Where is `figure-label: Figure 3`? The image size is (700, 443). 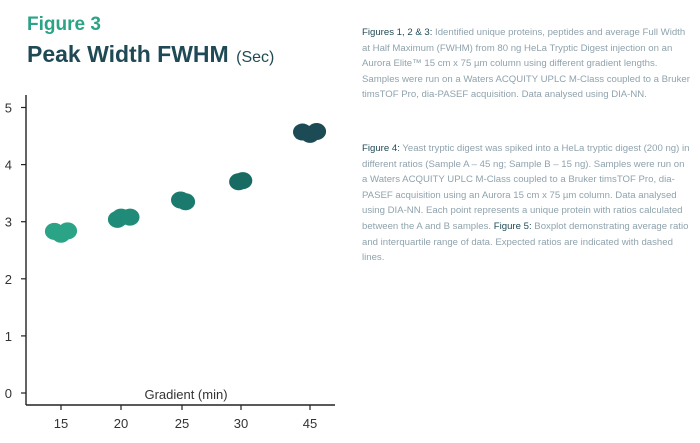 figure-label: Figure 3 is located at coordinates (64, 24).